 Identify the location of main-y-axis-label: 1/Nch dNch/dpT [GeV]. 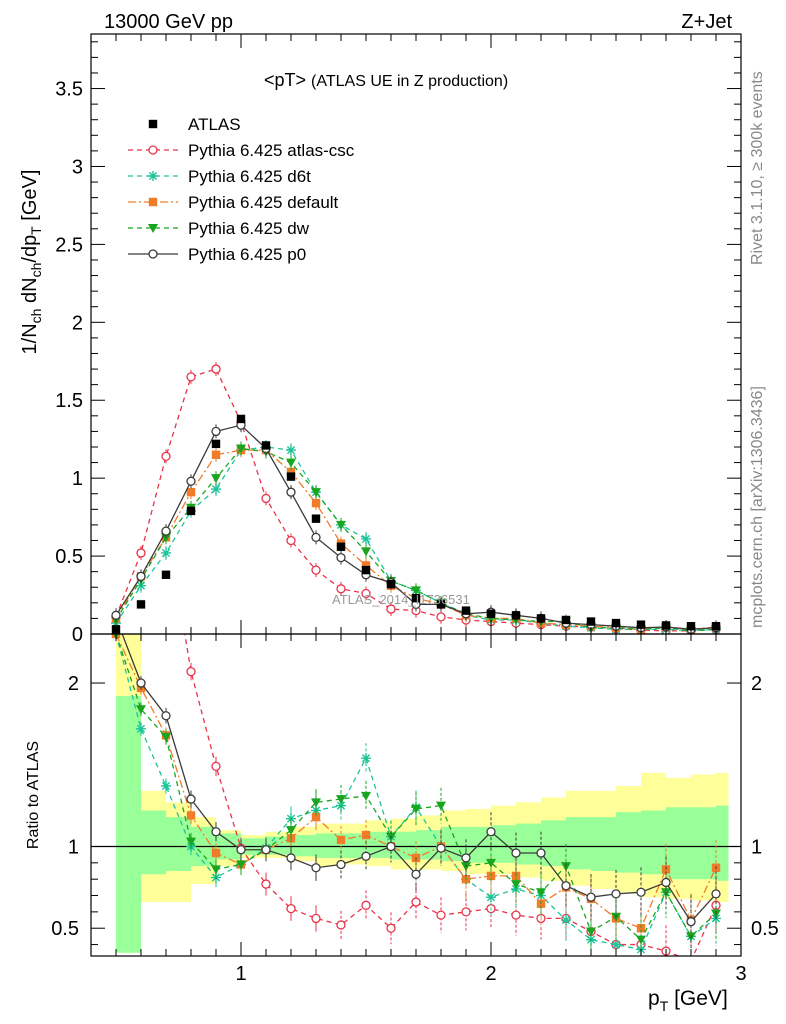
(31, 262).